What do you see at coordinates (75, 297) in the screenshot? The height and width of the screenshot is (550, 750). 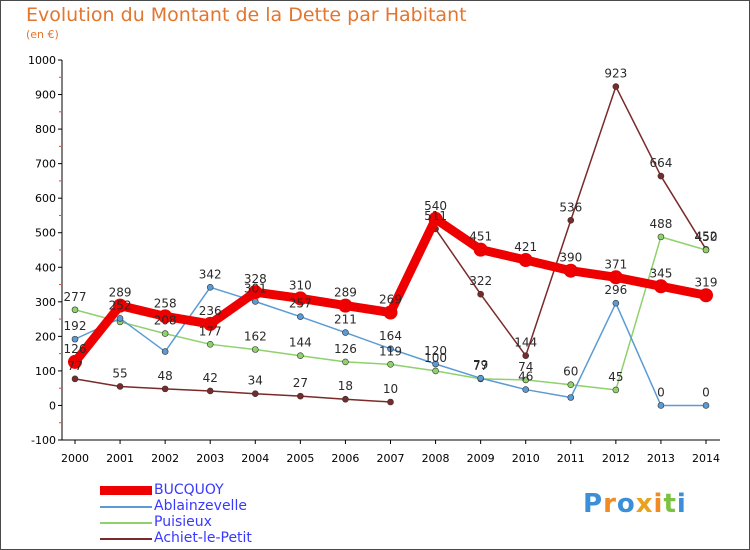 I see `data-label: 277` at bounding box center [75, 297].